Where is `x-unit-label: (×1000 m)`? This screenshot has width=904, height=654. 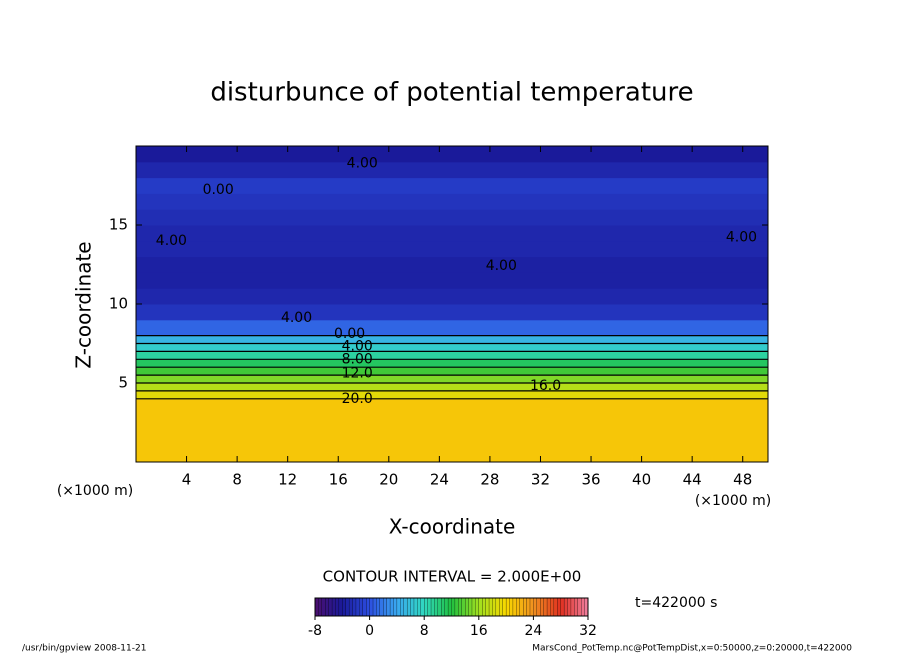 x-unit-label: (×1000 m) is located at coordinates (95, 491).